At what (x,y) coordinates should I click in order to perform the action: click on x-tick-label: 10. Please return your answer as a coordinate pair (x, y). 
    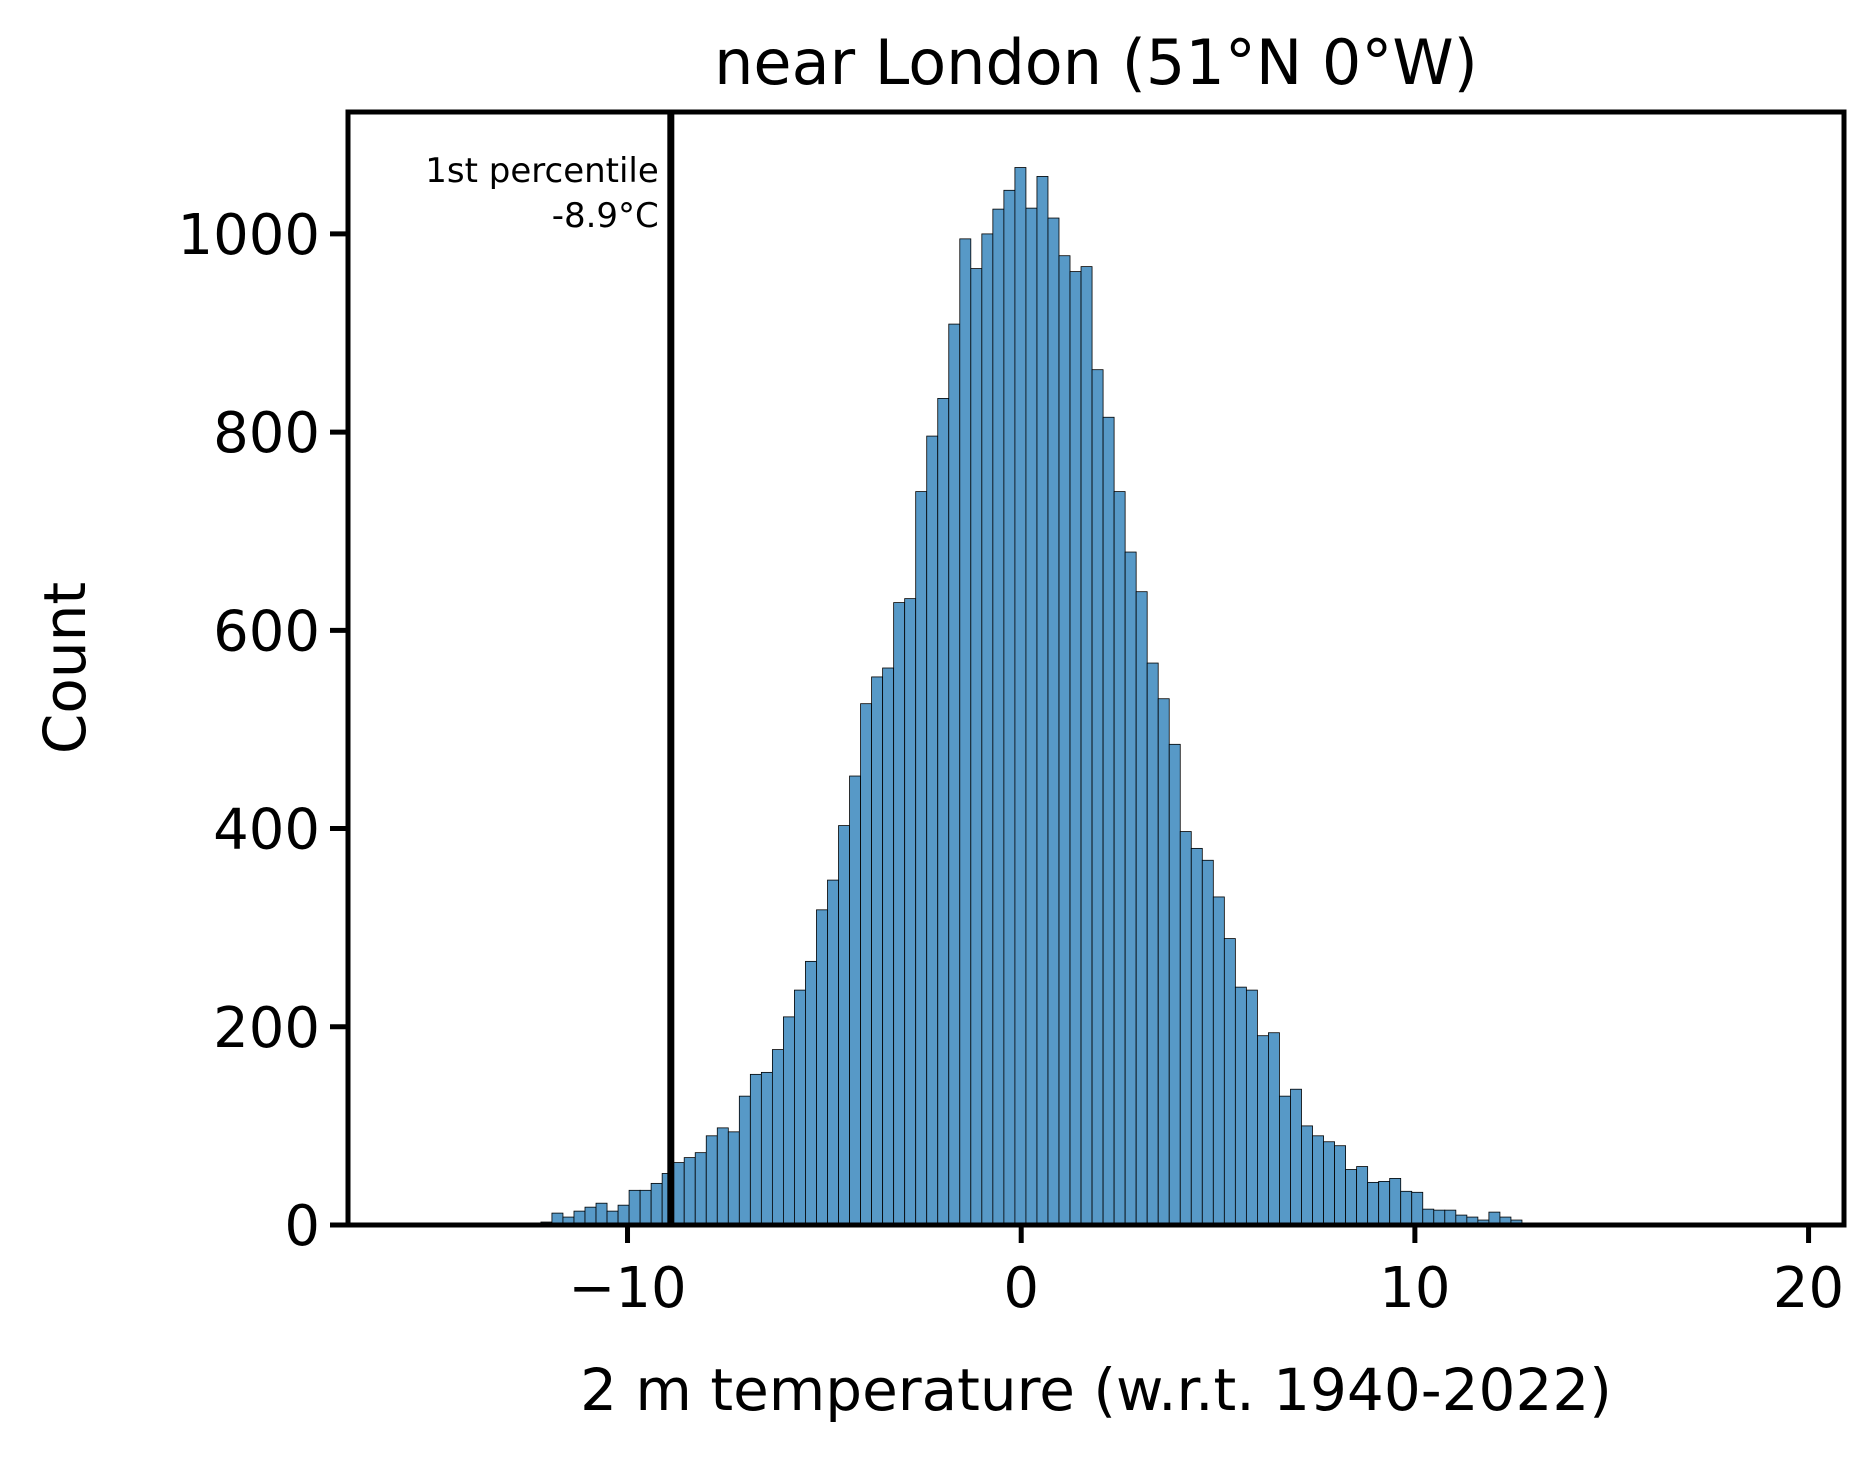
    Looking at the image, I should click on (1414, 1288).